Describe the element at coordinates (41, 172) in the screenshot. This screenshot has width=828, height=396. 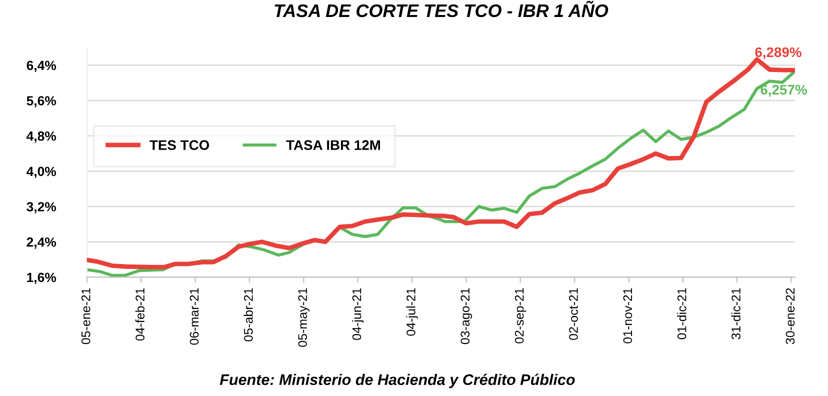
I see `y-tick-label: 4,0%` at that location.